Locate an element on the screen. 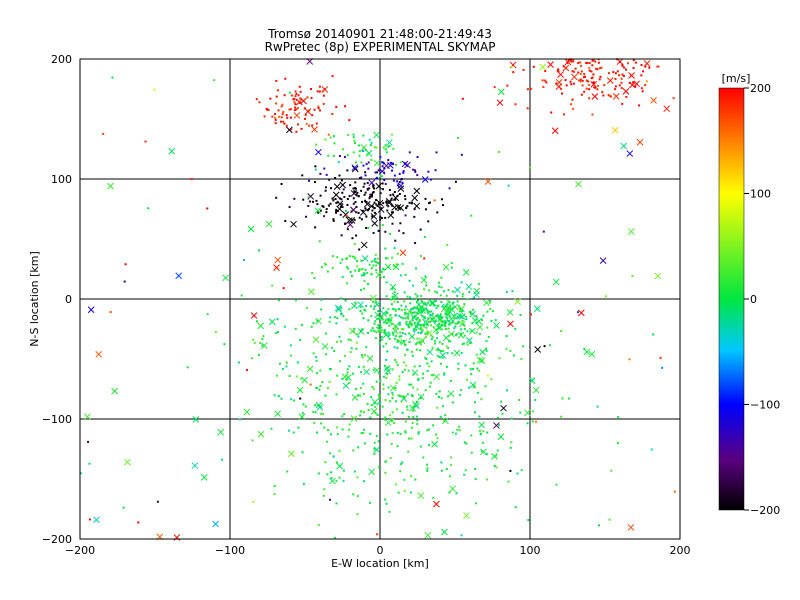  colorbar is located at coordinates (731, 299).